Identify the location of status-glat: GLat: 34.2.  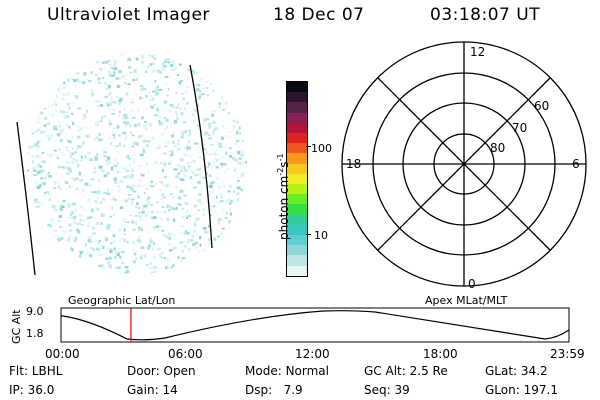
(516, 371).